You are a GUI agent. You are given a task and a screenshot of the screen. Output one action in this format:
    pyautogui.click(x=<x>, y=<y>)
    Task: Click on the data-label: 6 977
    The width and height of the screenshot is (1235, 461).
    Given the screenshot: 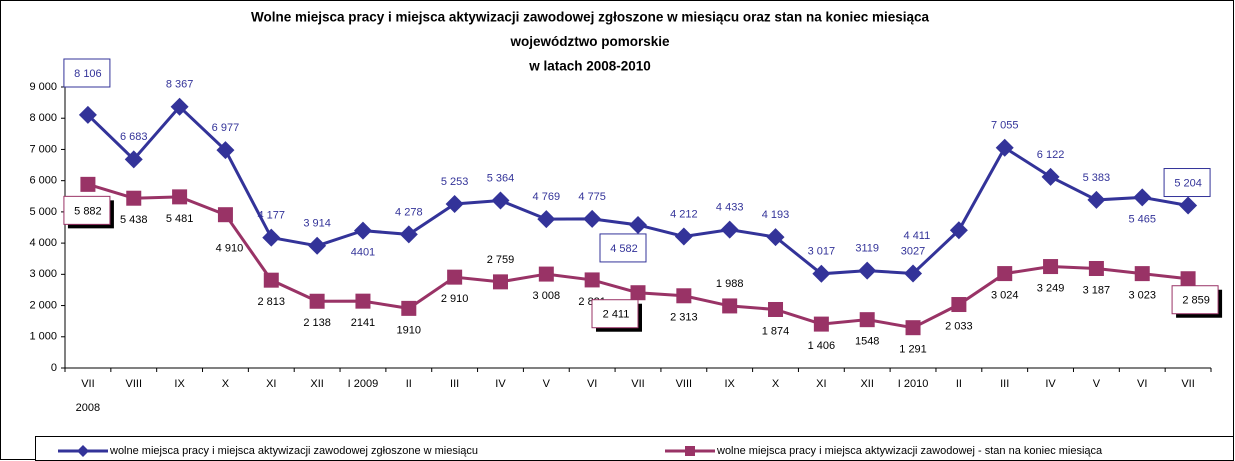 What is the action you would take?
    pyautogui.click(x=226, y=128)
    